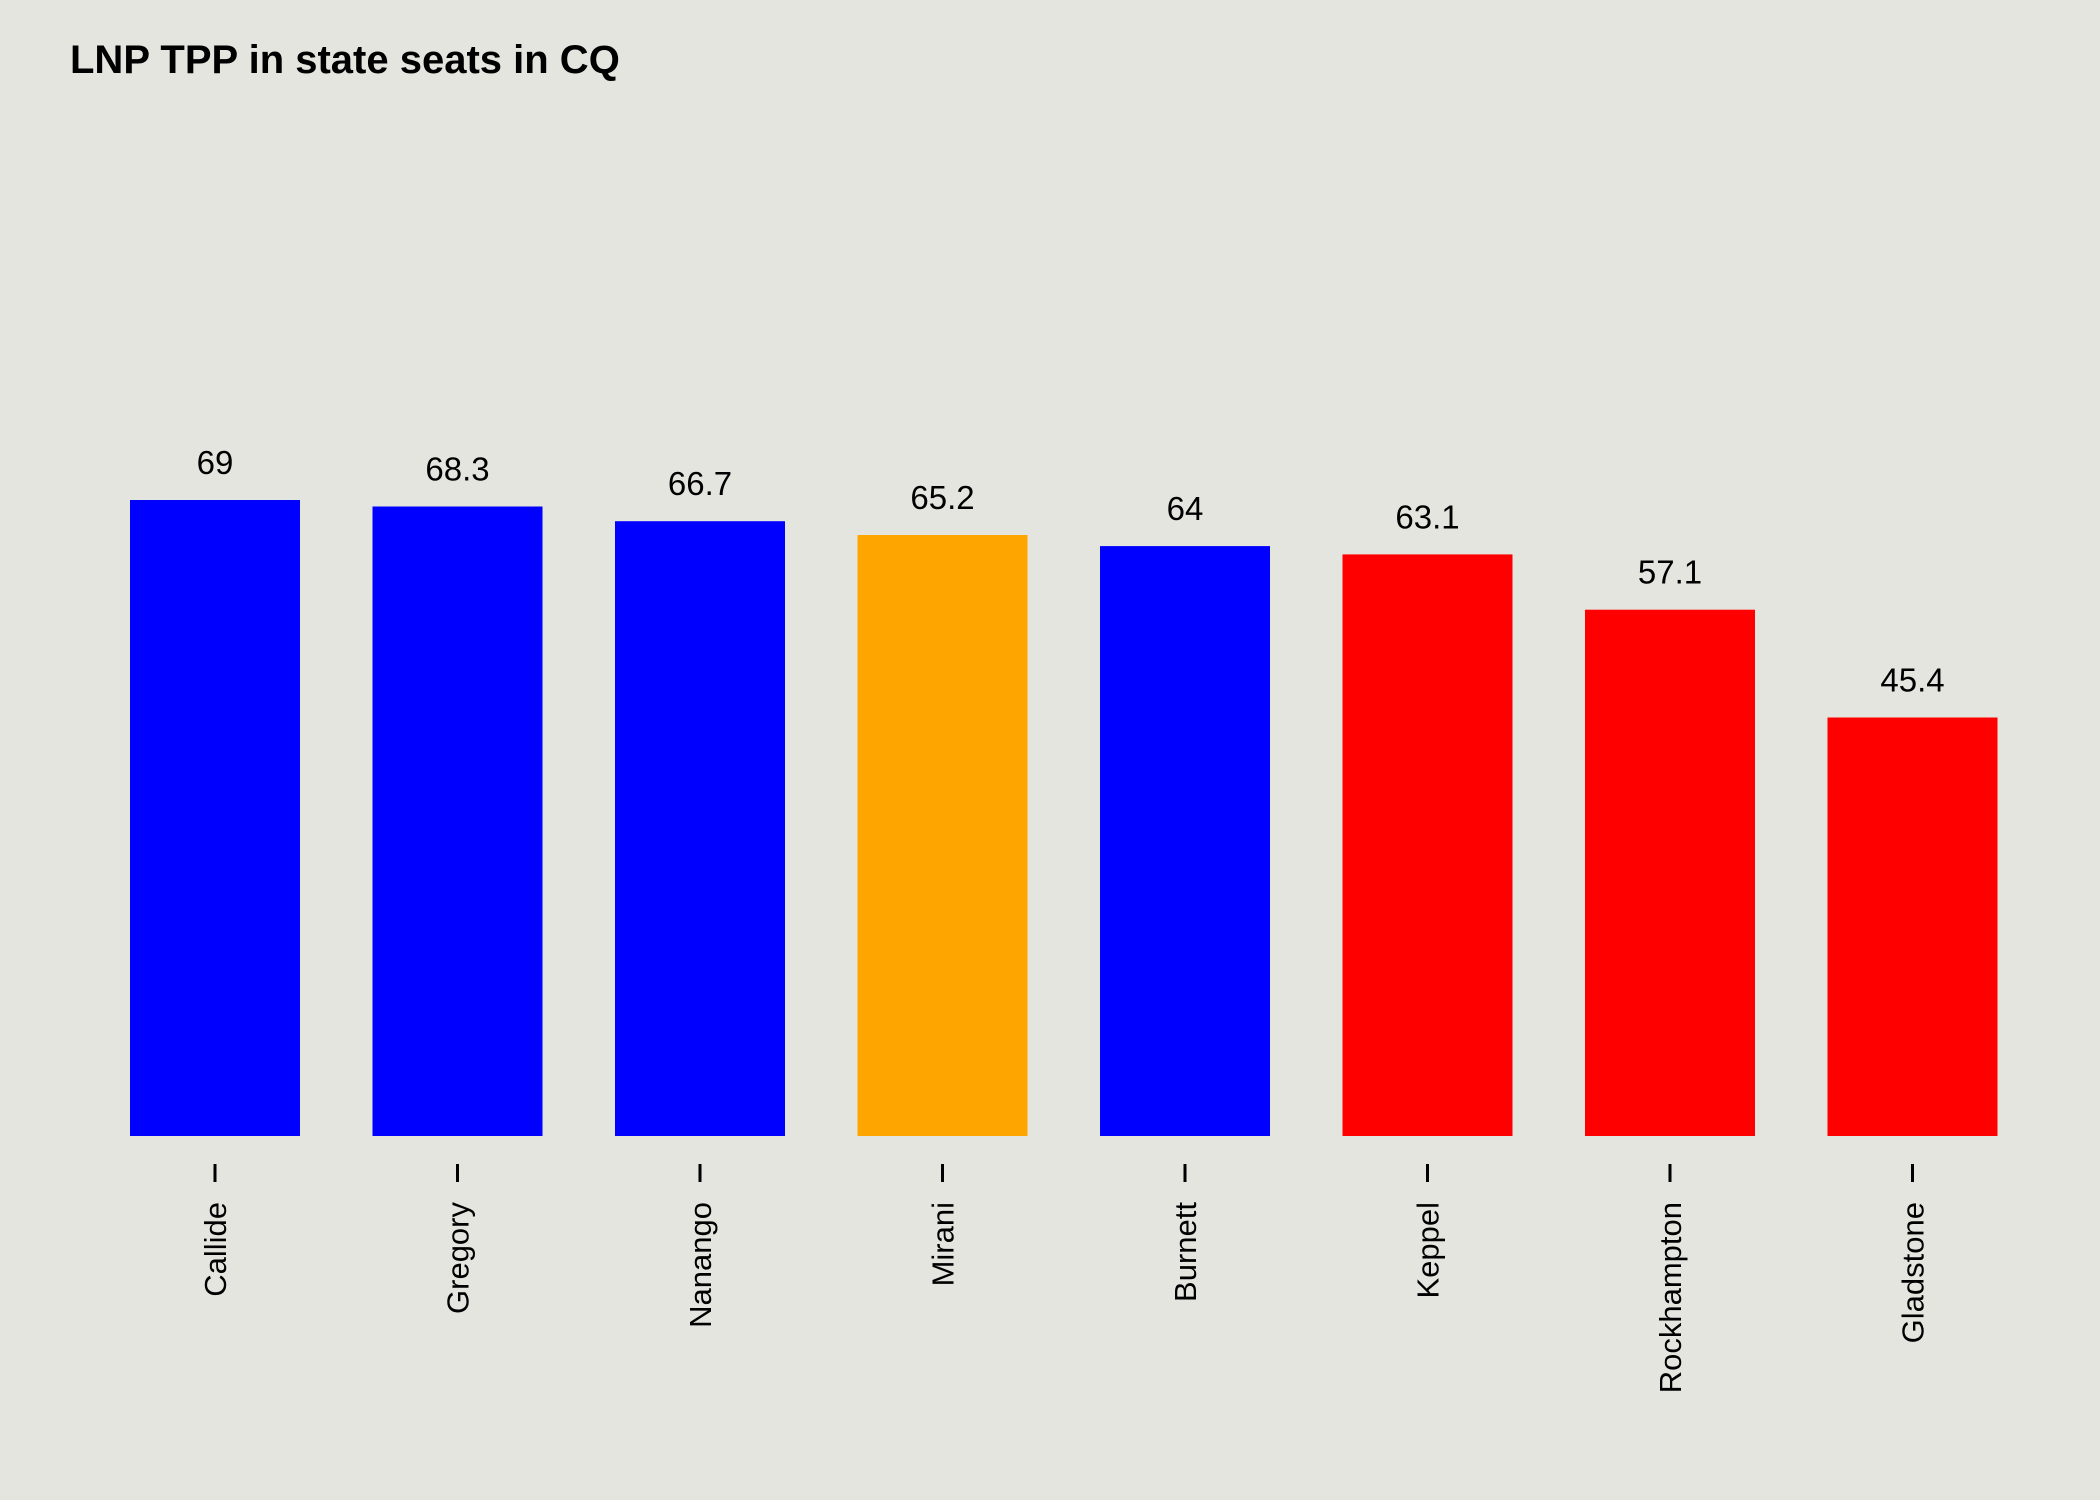 The width and height of the screenshot is (2100, 1500). Describe the element at coordinates (1670, 1297) in the screenshot. I see `x-tick-label-rockhampton: Rockhampton` at that location.